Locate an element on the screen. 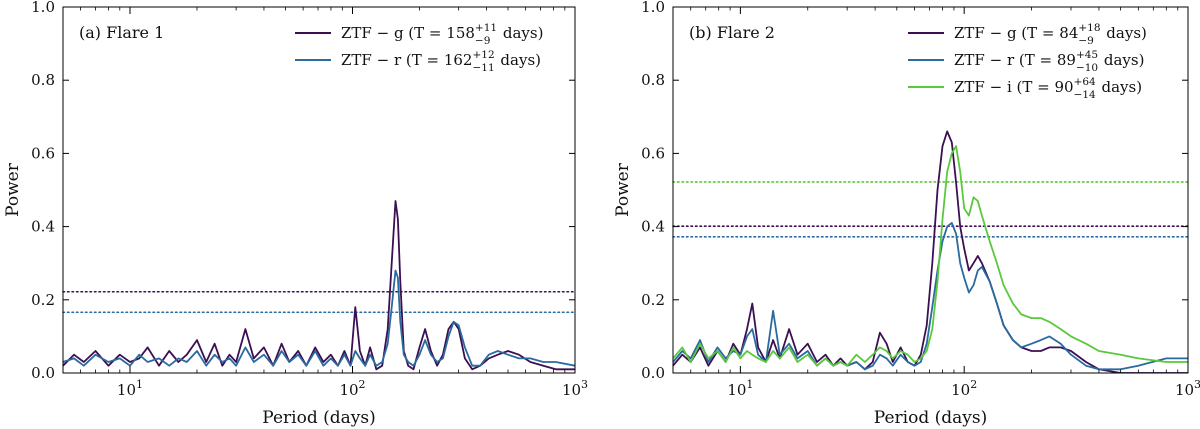 The width and height of the screenshot is (1200, 429). panel-label: (b) Flare 2 is located at coordinates (732, 32).